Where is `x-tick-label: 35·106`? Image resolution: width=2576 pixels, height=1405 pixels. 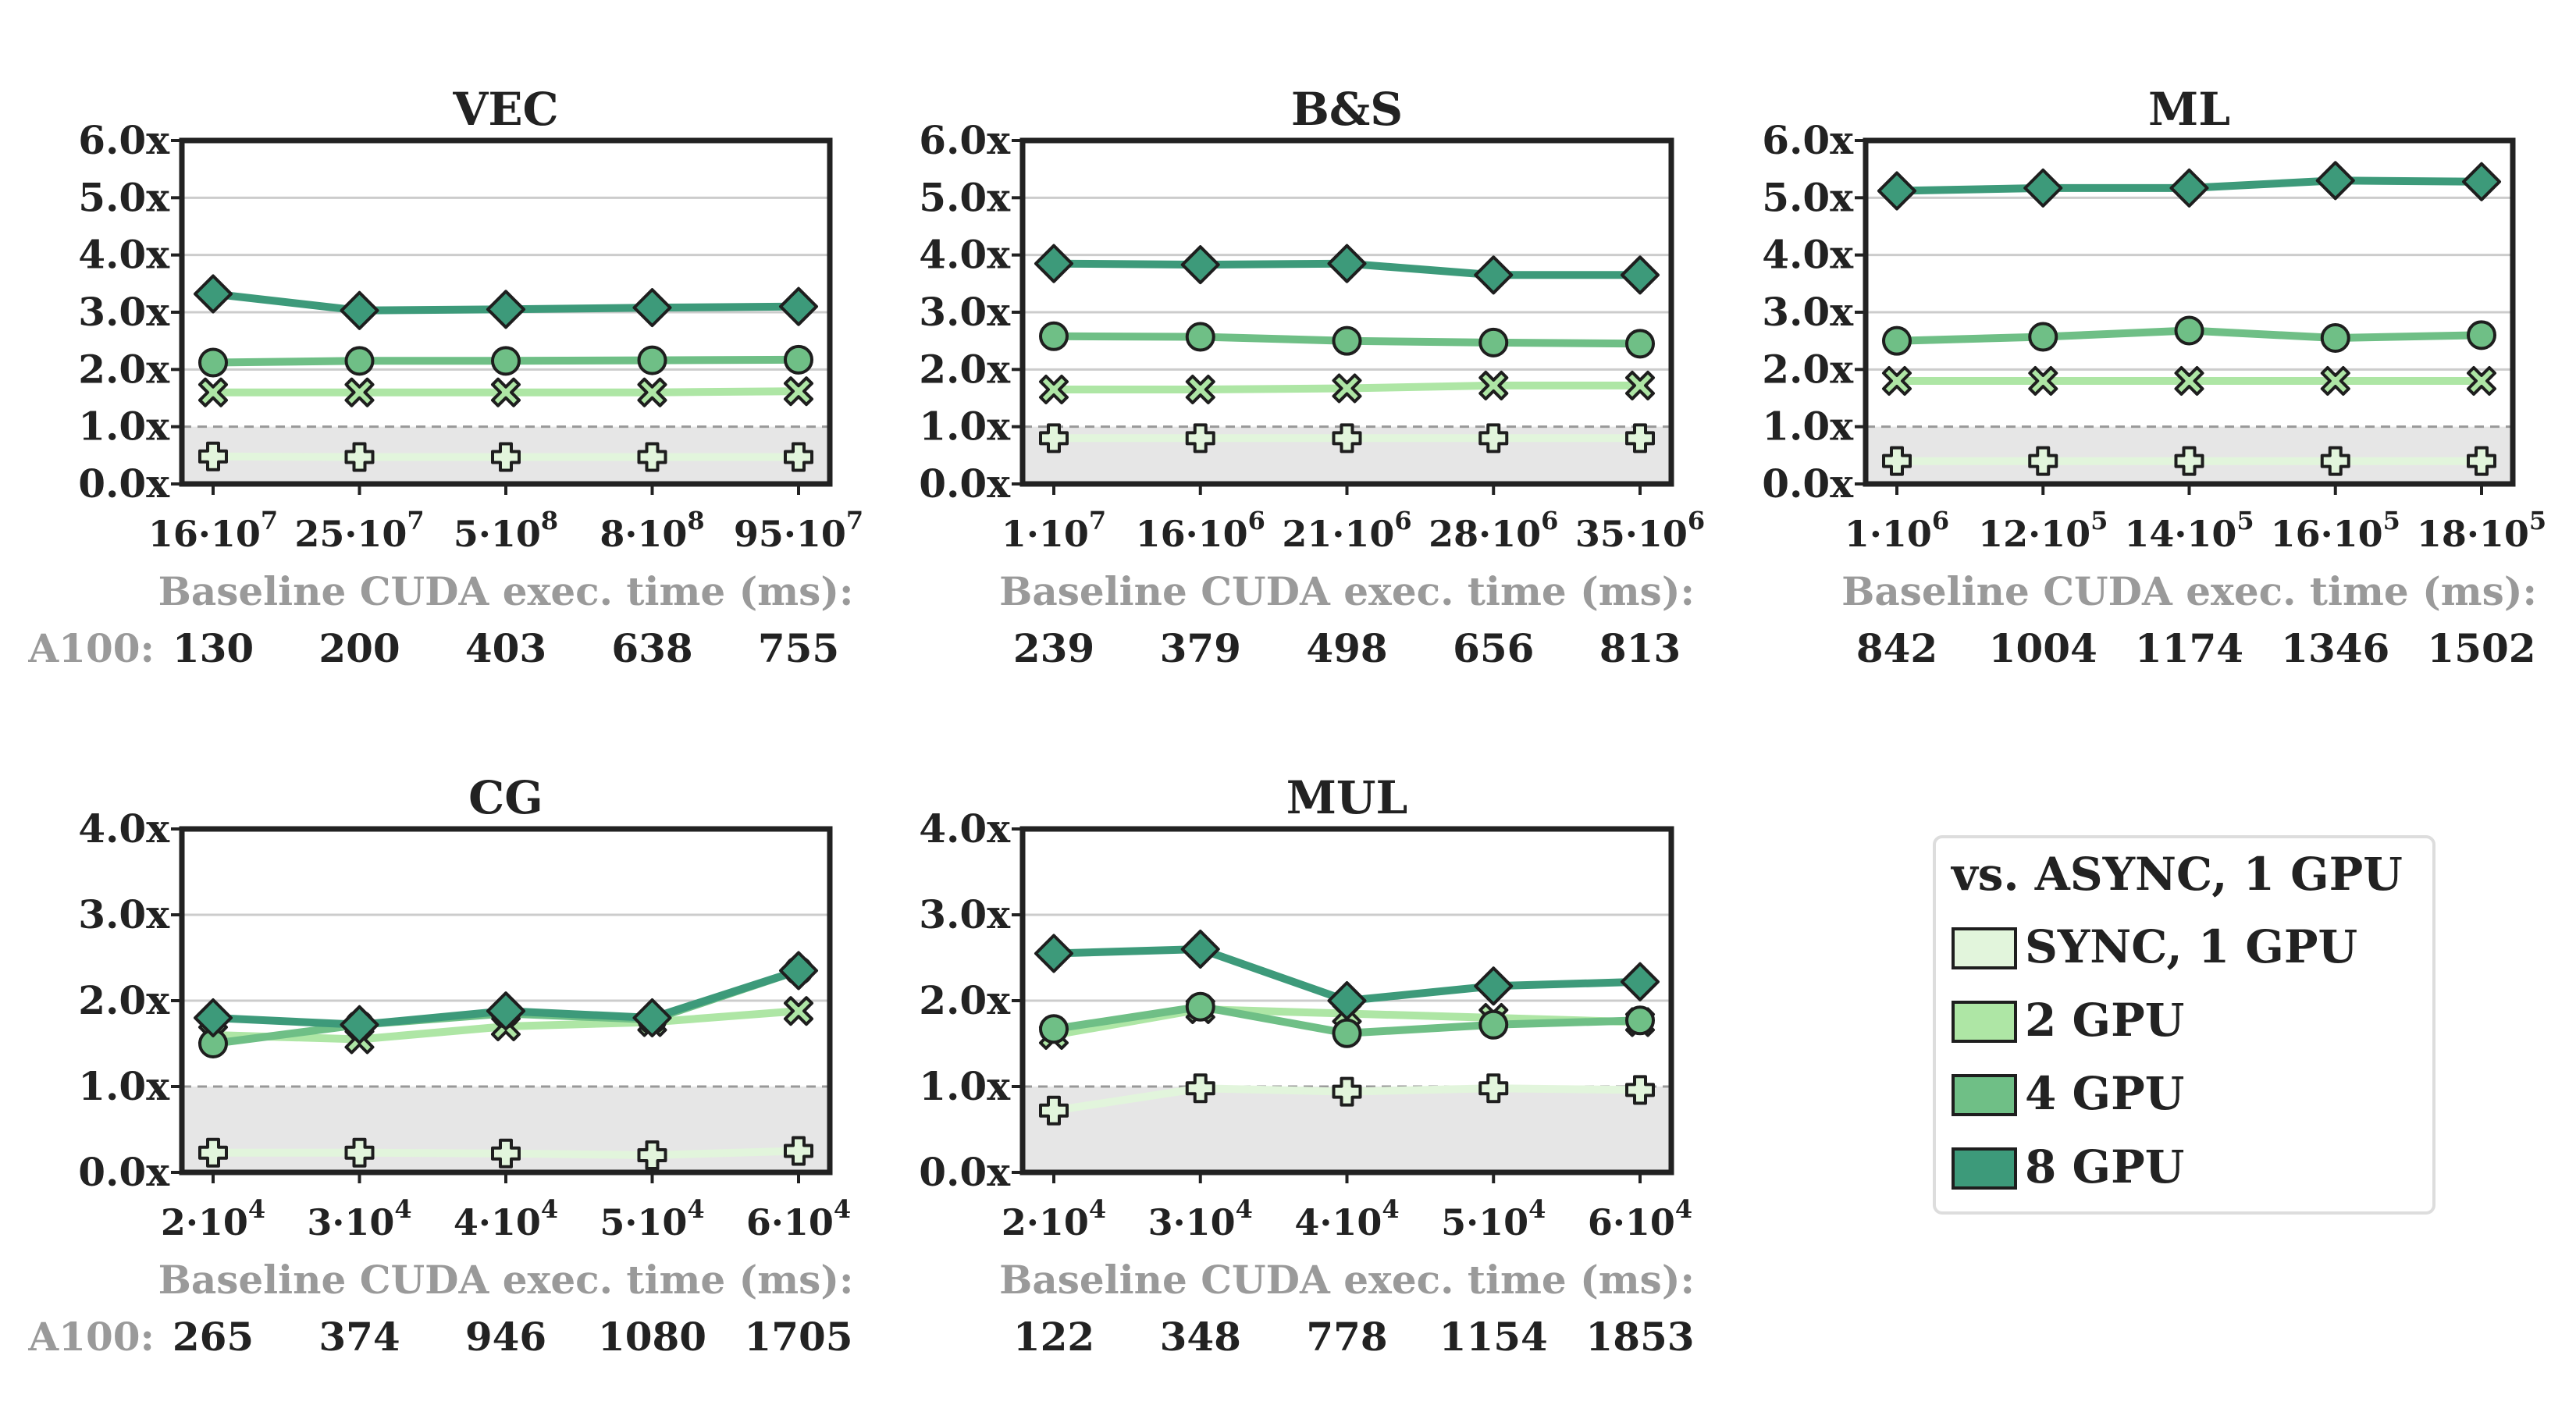
x-tick-label: 35·106 is located at coordinates (1640, 531).